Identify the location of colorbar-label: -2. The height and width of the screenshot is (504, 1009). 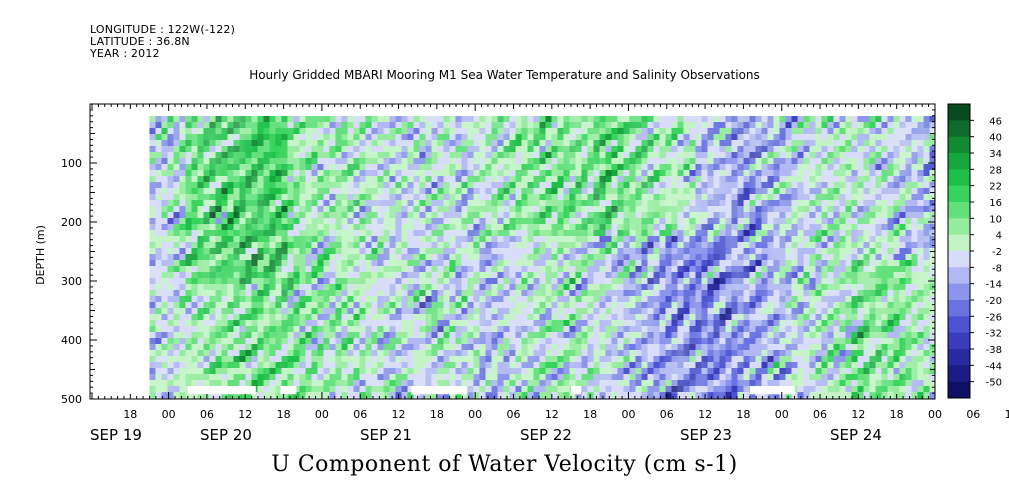
(997, 252).